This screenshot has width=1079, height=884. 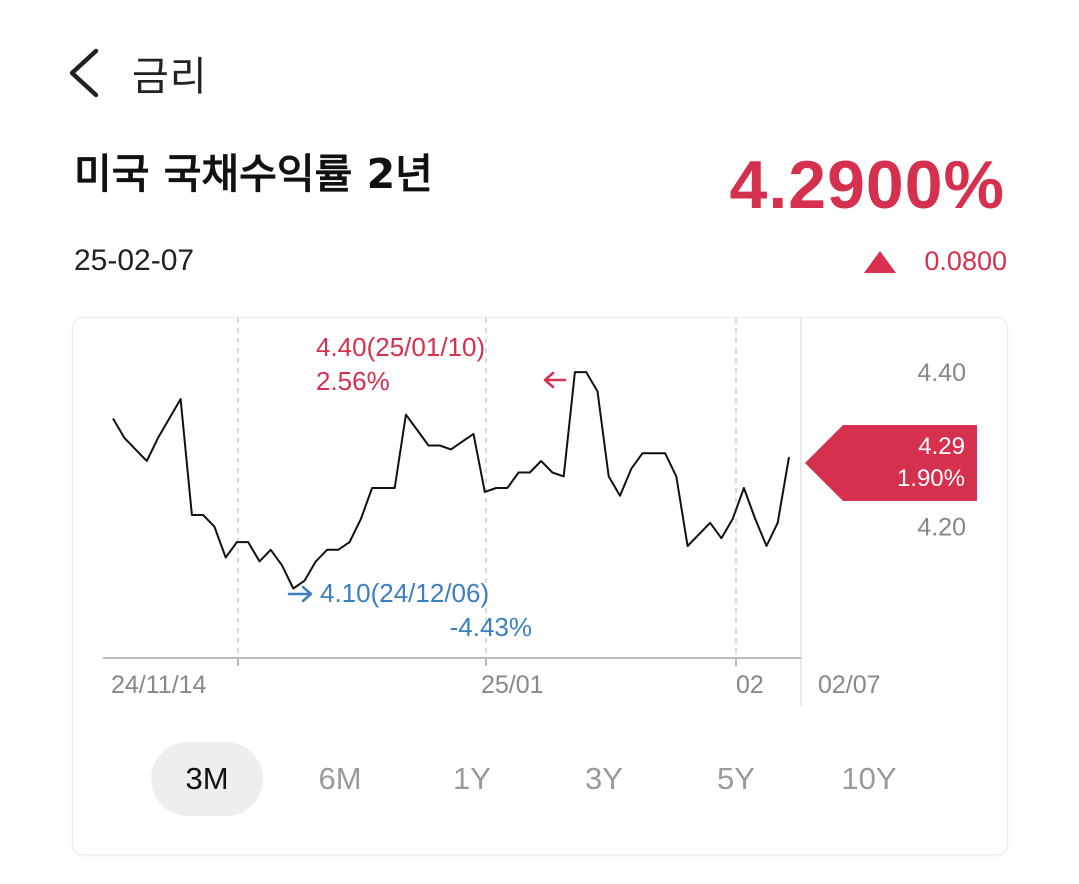 I want to click on high-annotation-label: 4.40(25/01/10), so click(x=400, y=347).